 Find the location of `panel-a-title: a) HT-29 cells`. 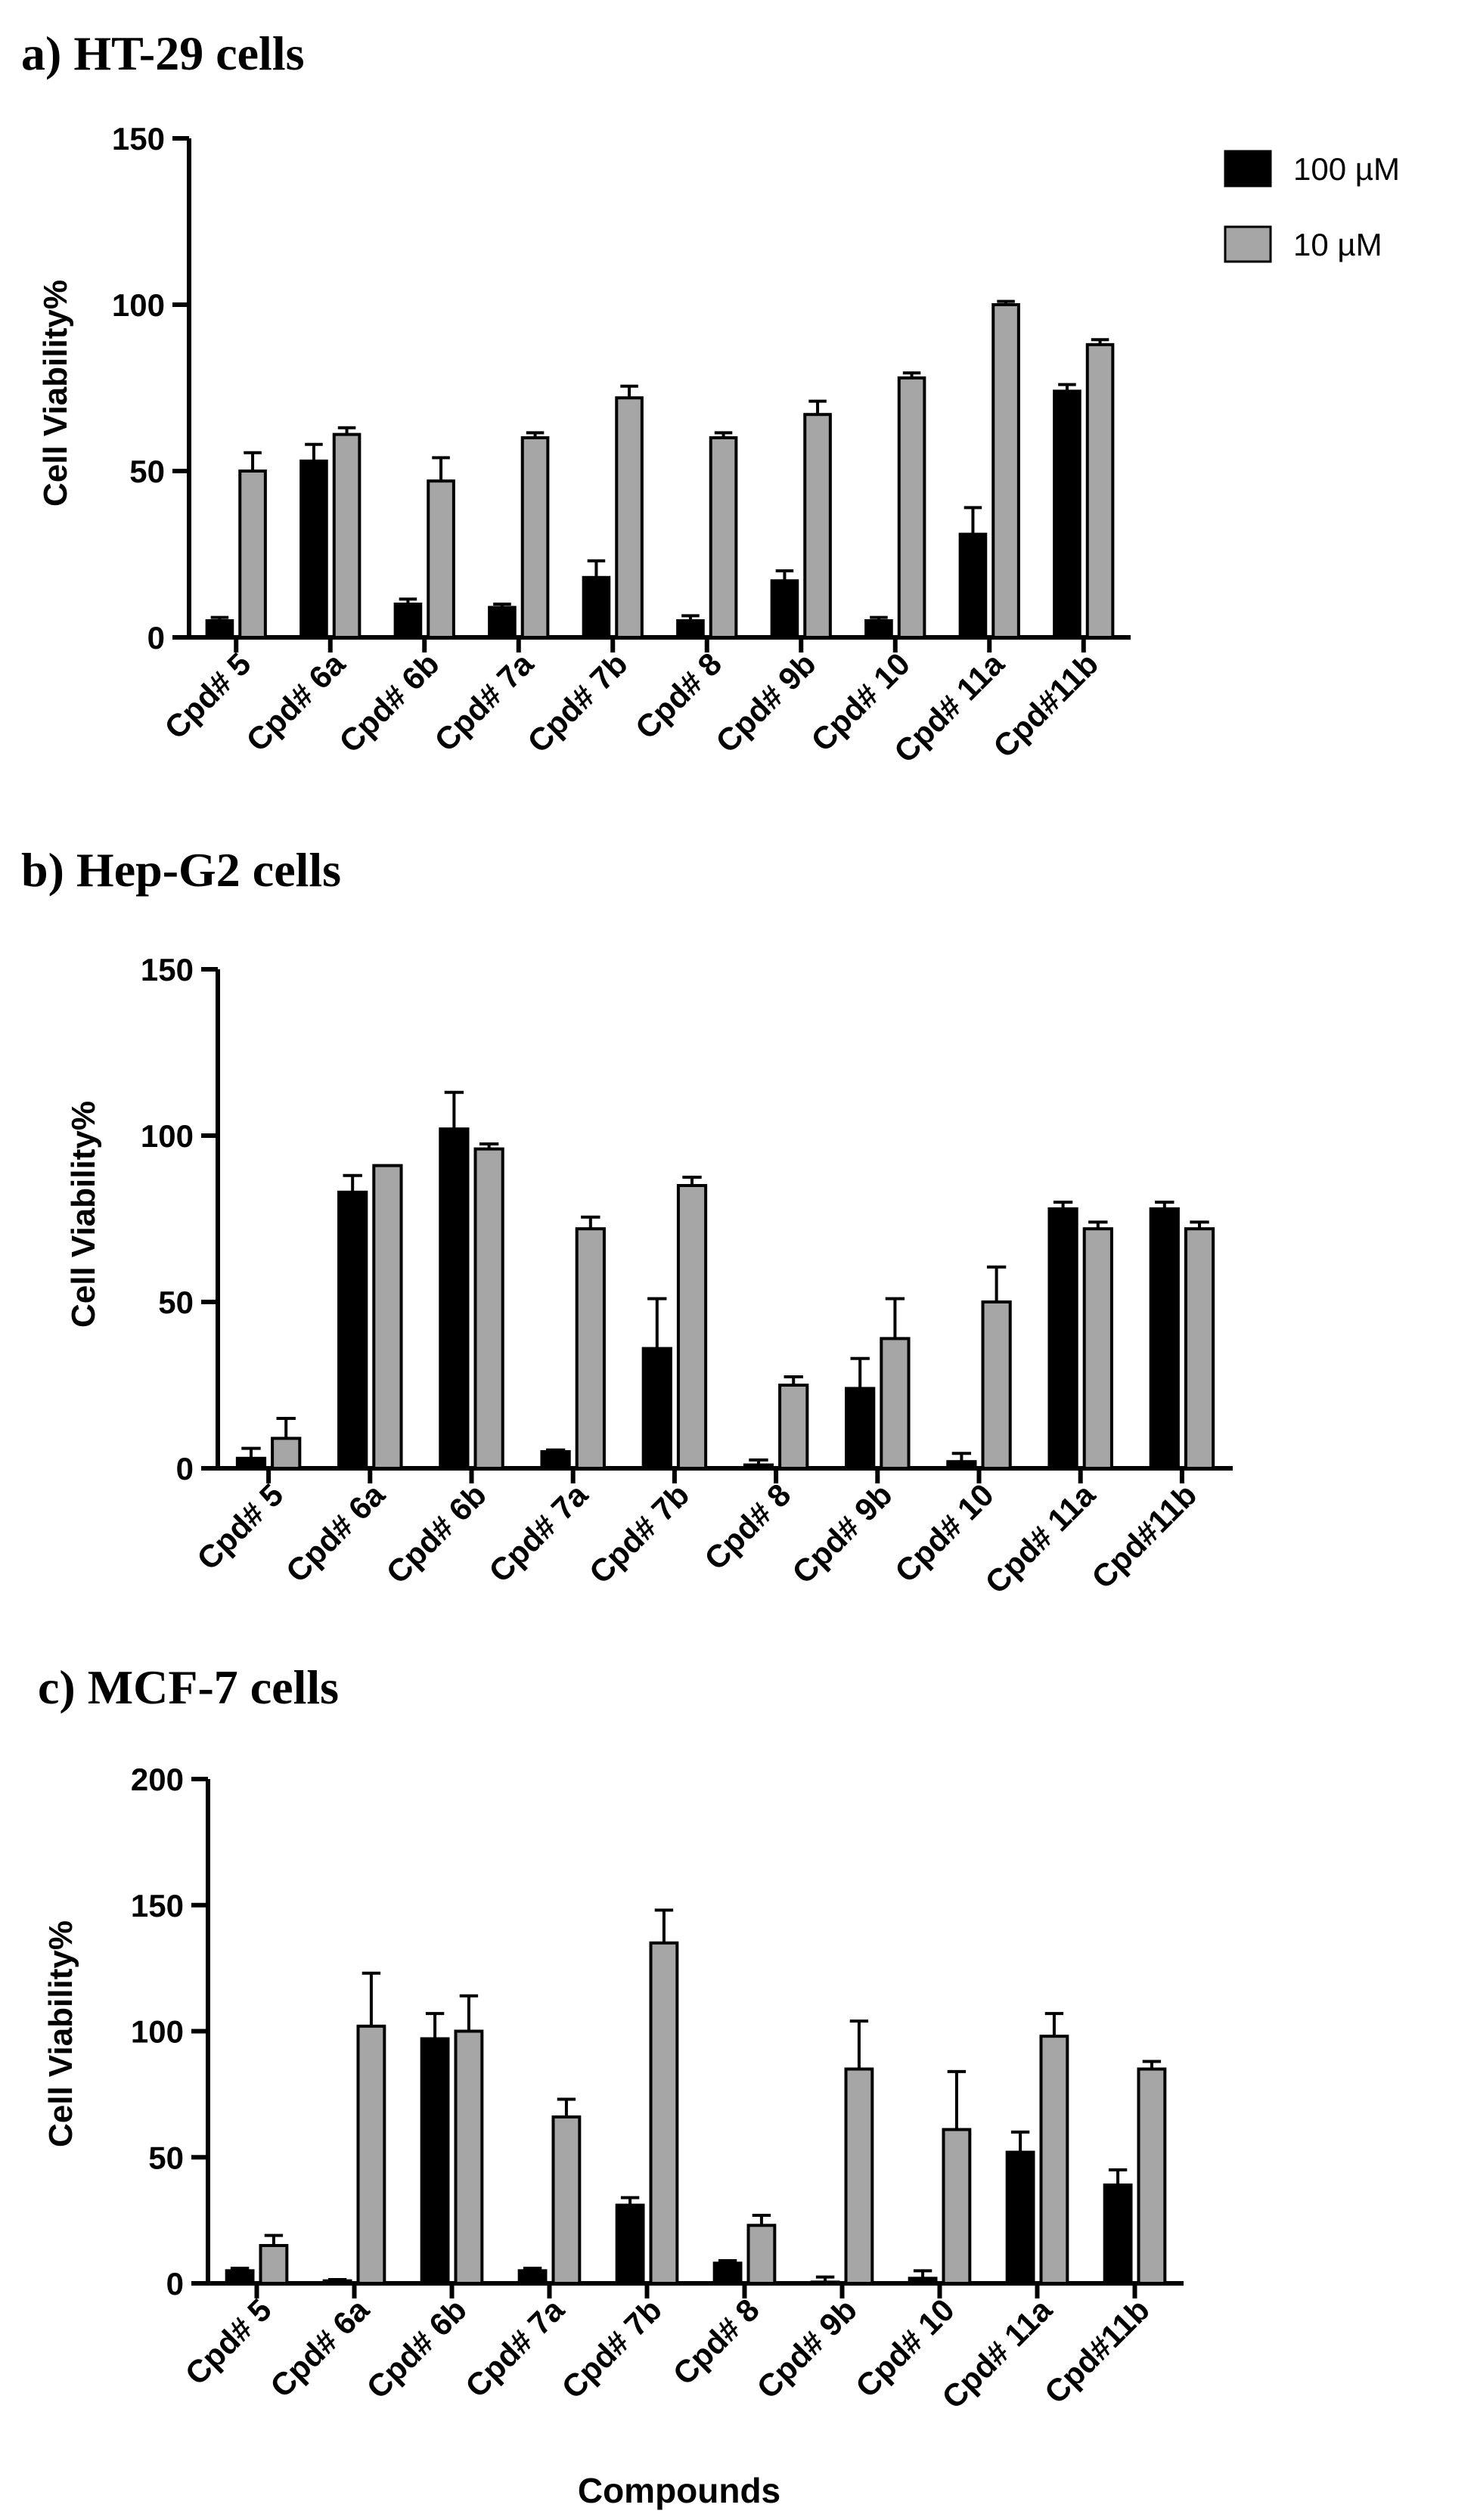

panel-a-title: a) HT-29 cells is located at coordinates (163, 53).